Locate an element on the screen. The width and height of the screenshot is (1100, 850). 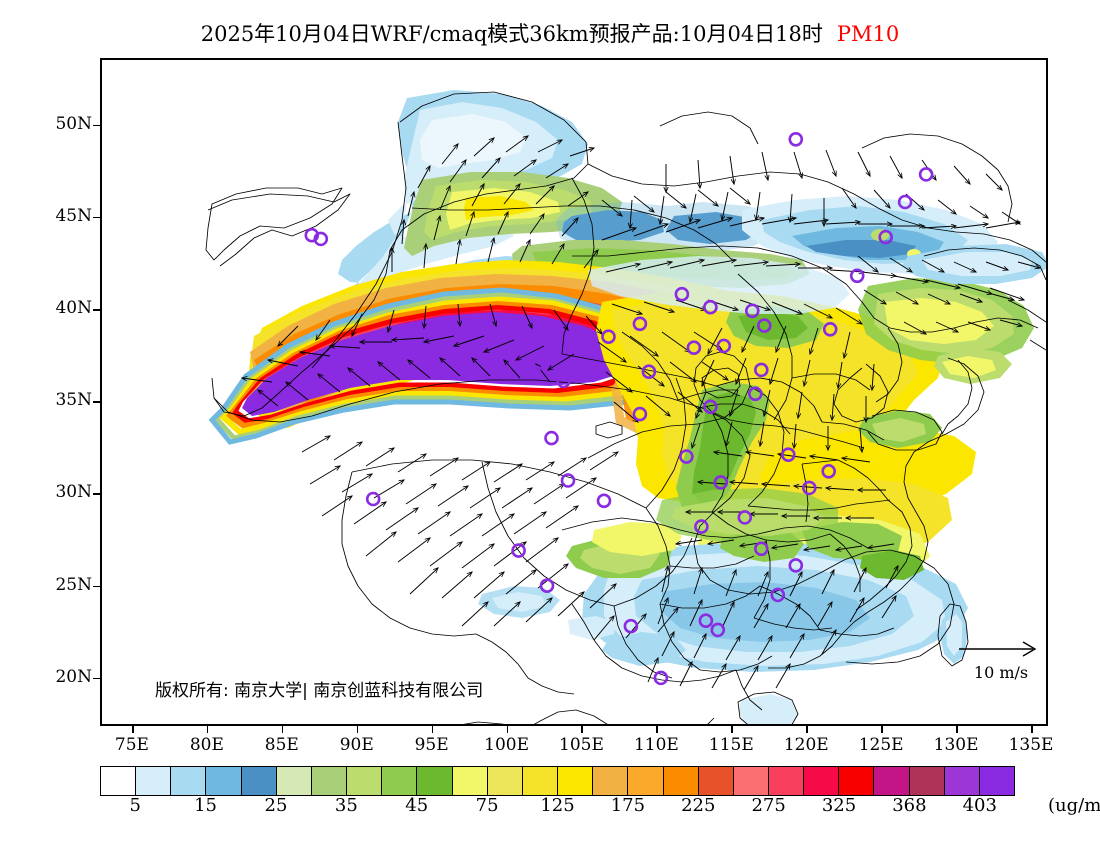
colorbar-tick-275: 275 is located at coordinates (768, 805).